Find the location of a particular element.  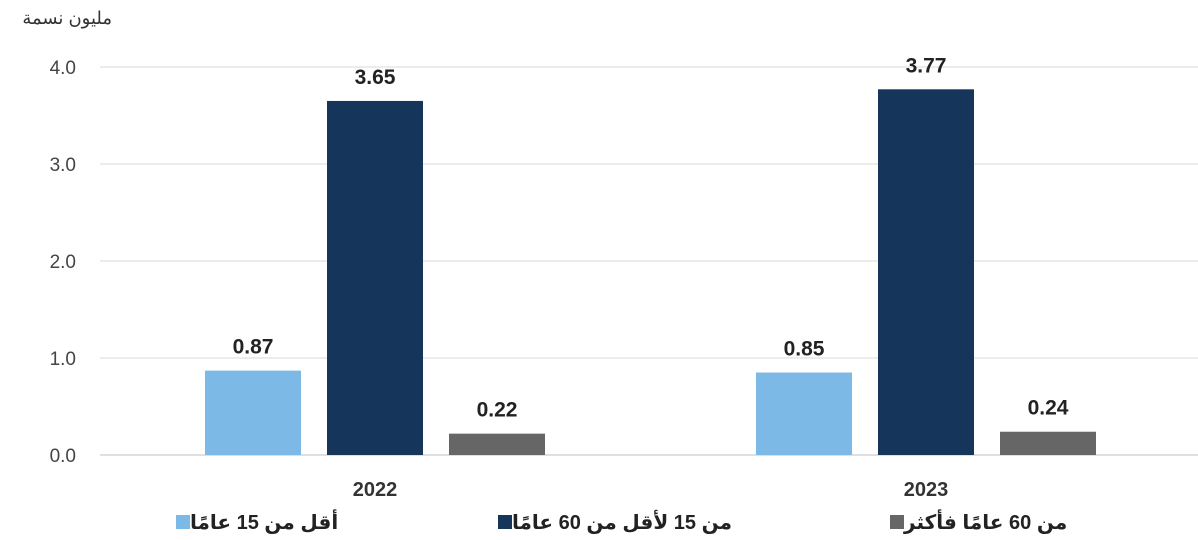

y-tick-labels: 0.0 1.0 2.0 3.0 4.0 is located at coordinates (63, 262).